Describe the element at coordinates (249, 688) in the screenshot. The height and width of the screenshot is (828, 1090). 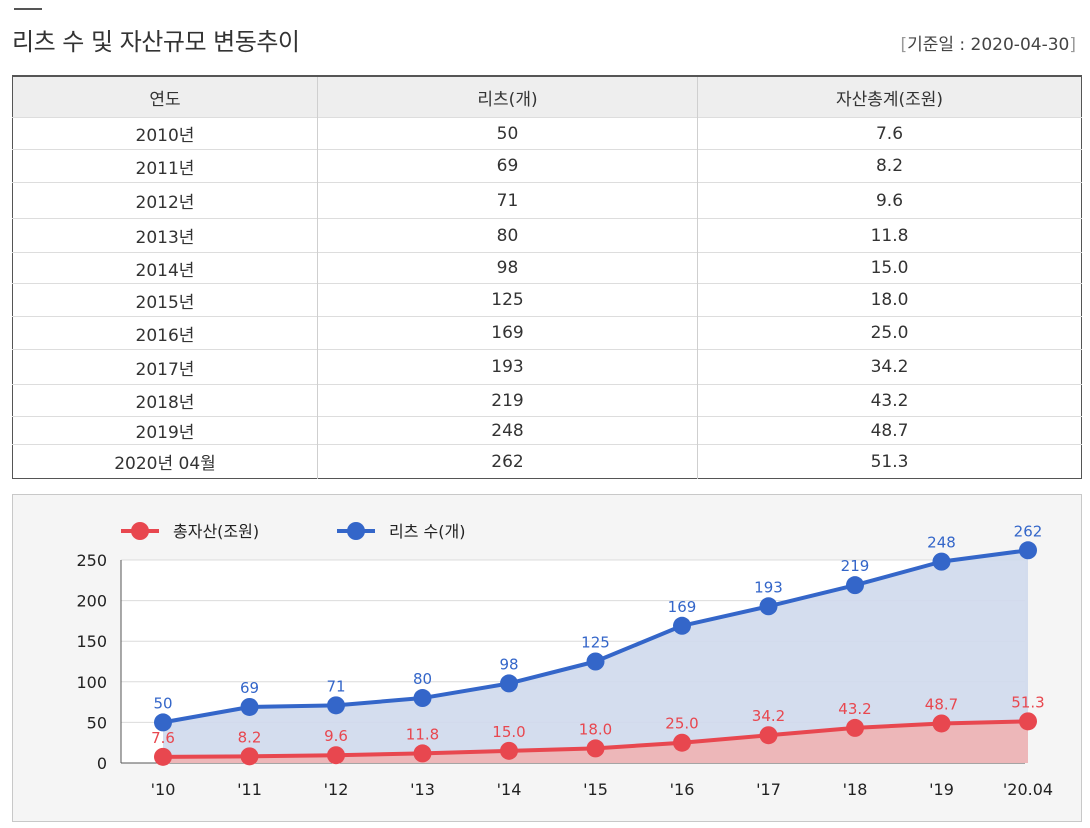
I see `data-label: 69` at that location.